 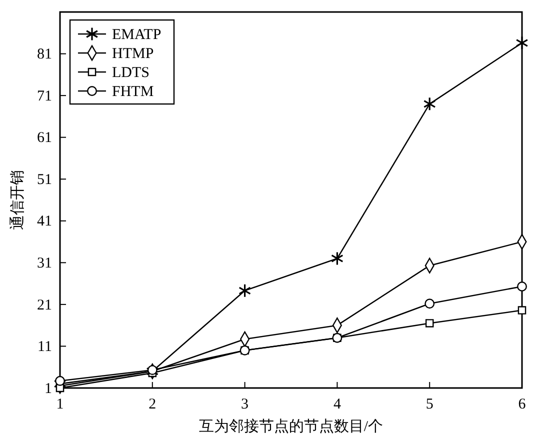 What do you see at coordinates (60, 404) in the screenshot?
I see `x-tick-label: 1` at bounding box center [60, 404].